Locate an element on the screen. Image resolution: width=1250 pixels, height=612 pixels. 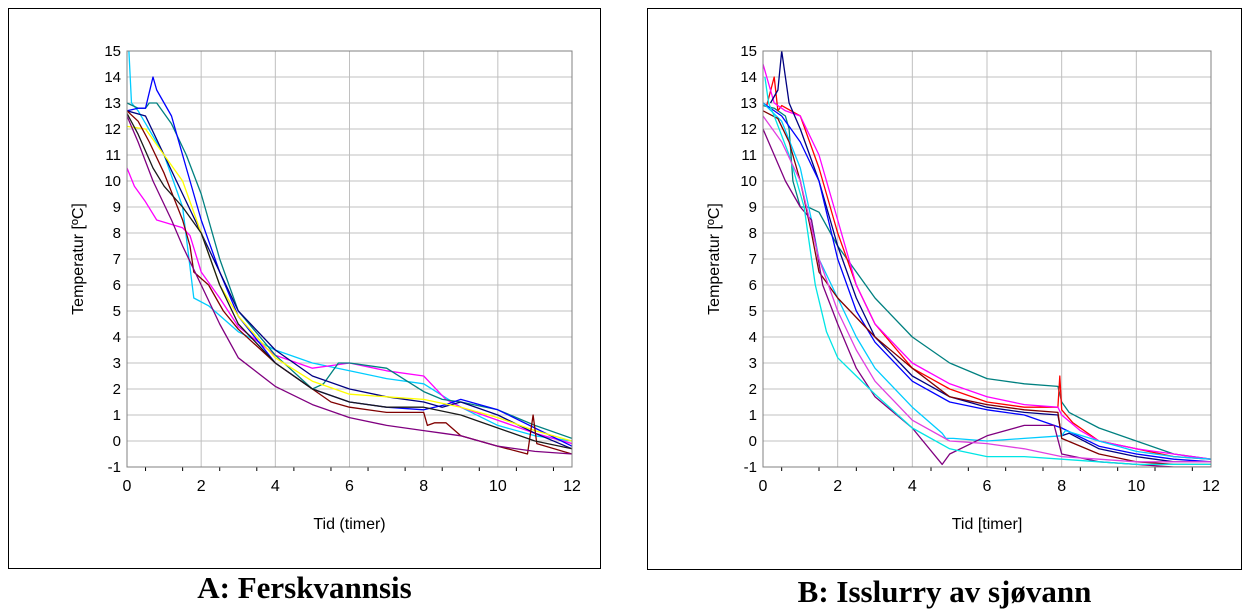
x-axis-title: Tid [timer] is located at coordinates (987, 524).